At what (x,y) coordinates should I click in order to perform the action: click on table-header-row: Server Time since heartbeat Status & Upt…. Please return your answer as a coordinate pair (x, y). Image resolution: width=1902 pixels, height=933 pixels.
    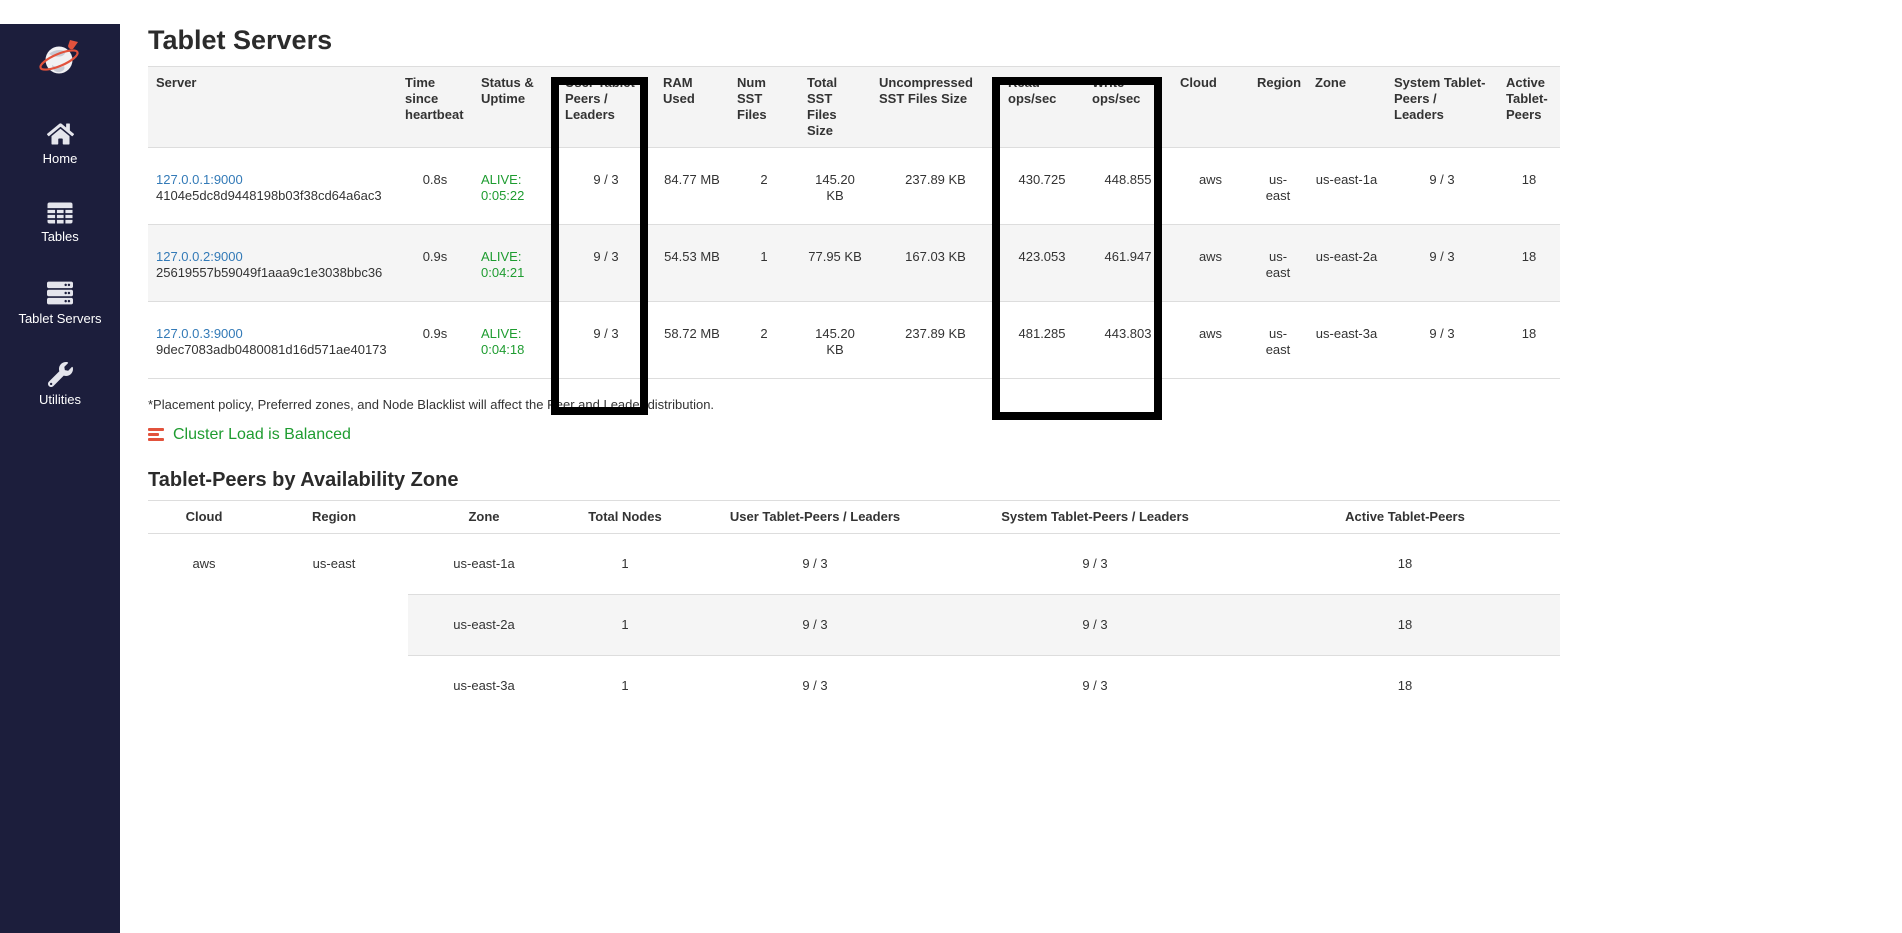
    Looking at the image, I should click on (854, 107).